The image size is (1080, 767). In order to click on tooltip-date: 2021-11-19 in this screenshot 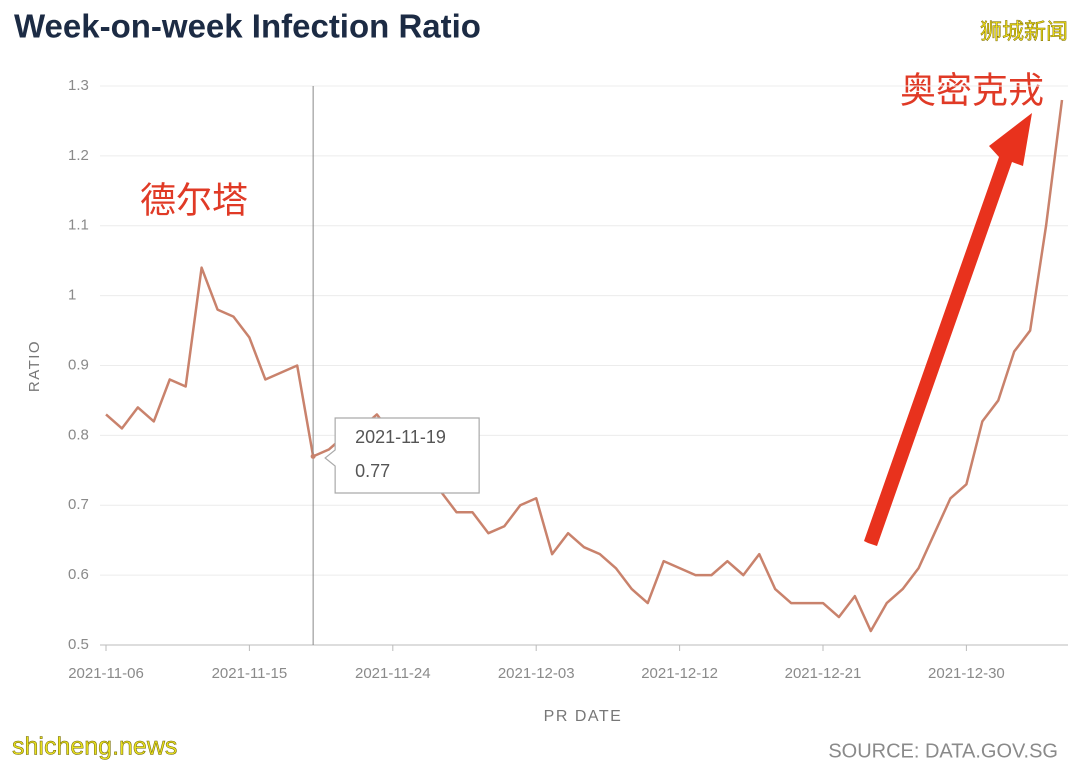, I will do `click(400, 437)`.